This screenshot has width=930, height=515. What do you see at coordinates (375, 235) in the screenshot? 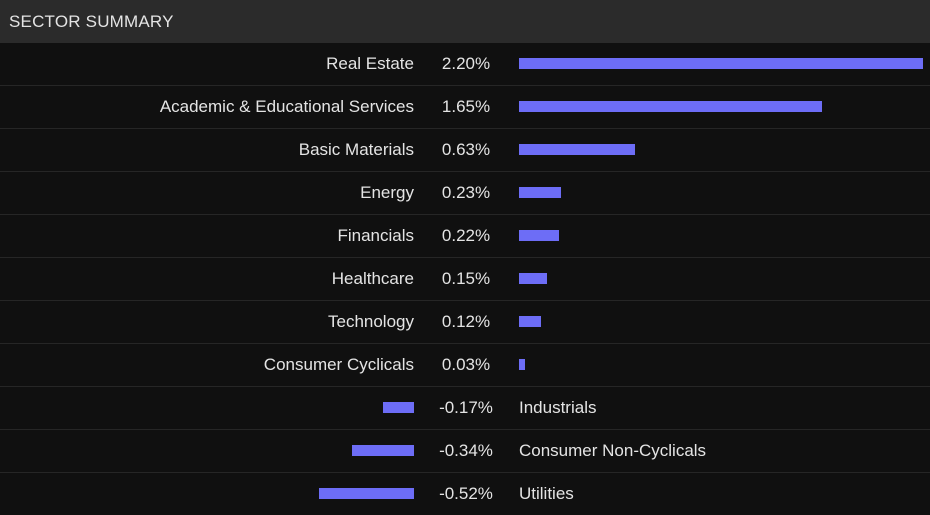
I see `sector-label: Financials` at bounding box center [375, 235].